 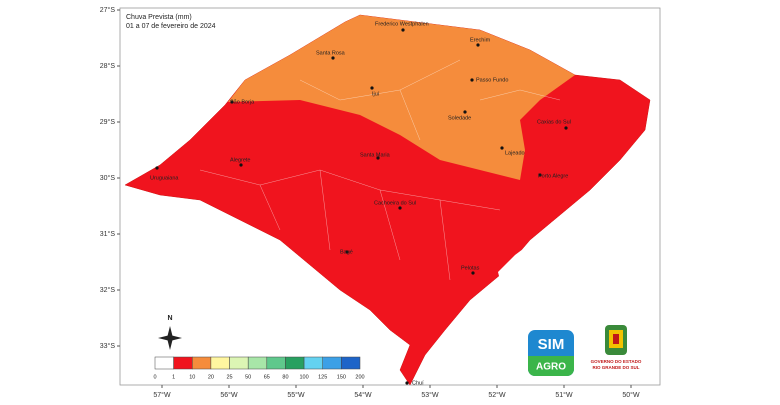 What do you see at coordinates (363, 395) in the screenshot?
I see `lon-label: 54°W` at bounding box center [363, 395].